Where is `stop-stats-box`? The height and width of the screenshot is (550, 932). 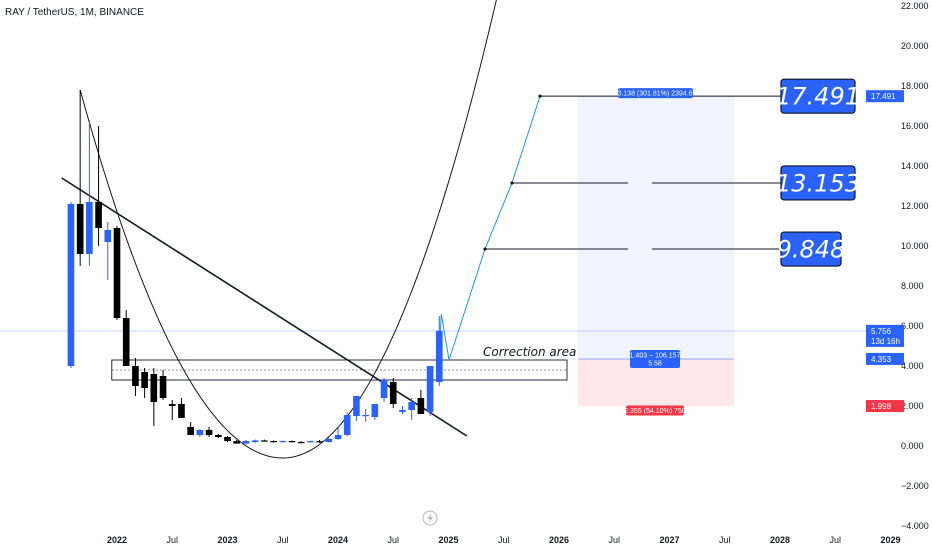
stop-stats-box is located at coordinates (655, 410).